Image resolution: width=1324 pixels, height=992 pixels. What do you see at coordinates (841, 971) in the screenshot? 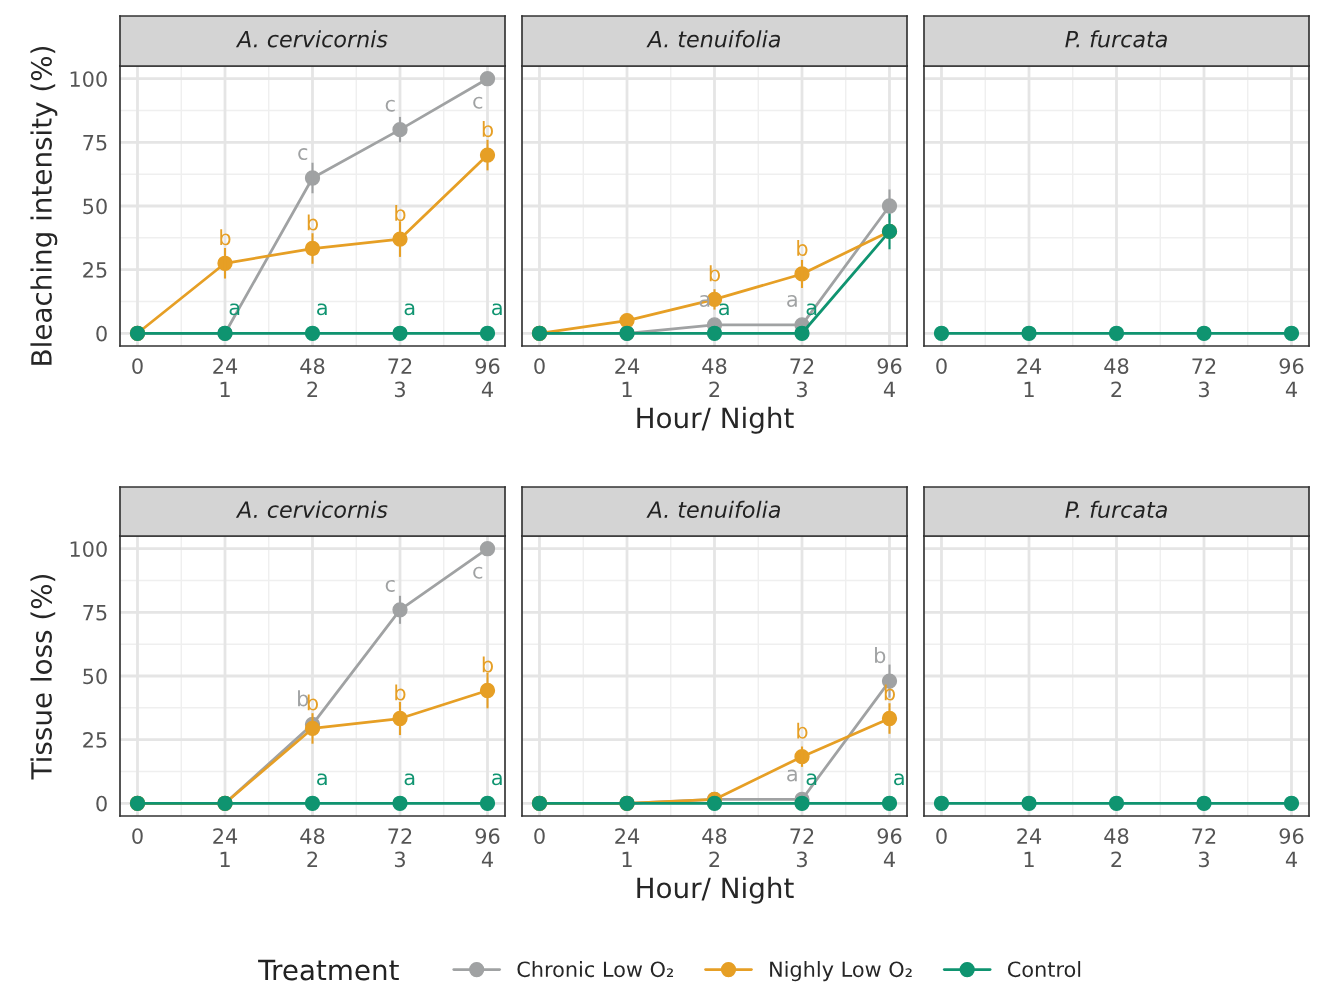
I see `legend-label: Nighly Low O₂` at bounding box center [841, 971].